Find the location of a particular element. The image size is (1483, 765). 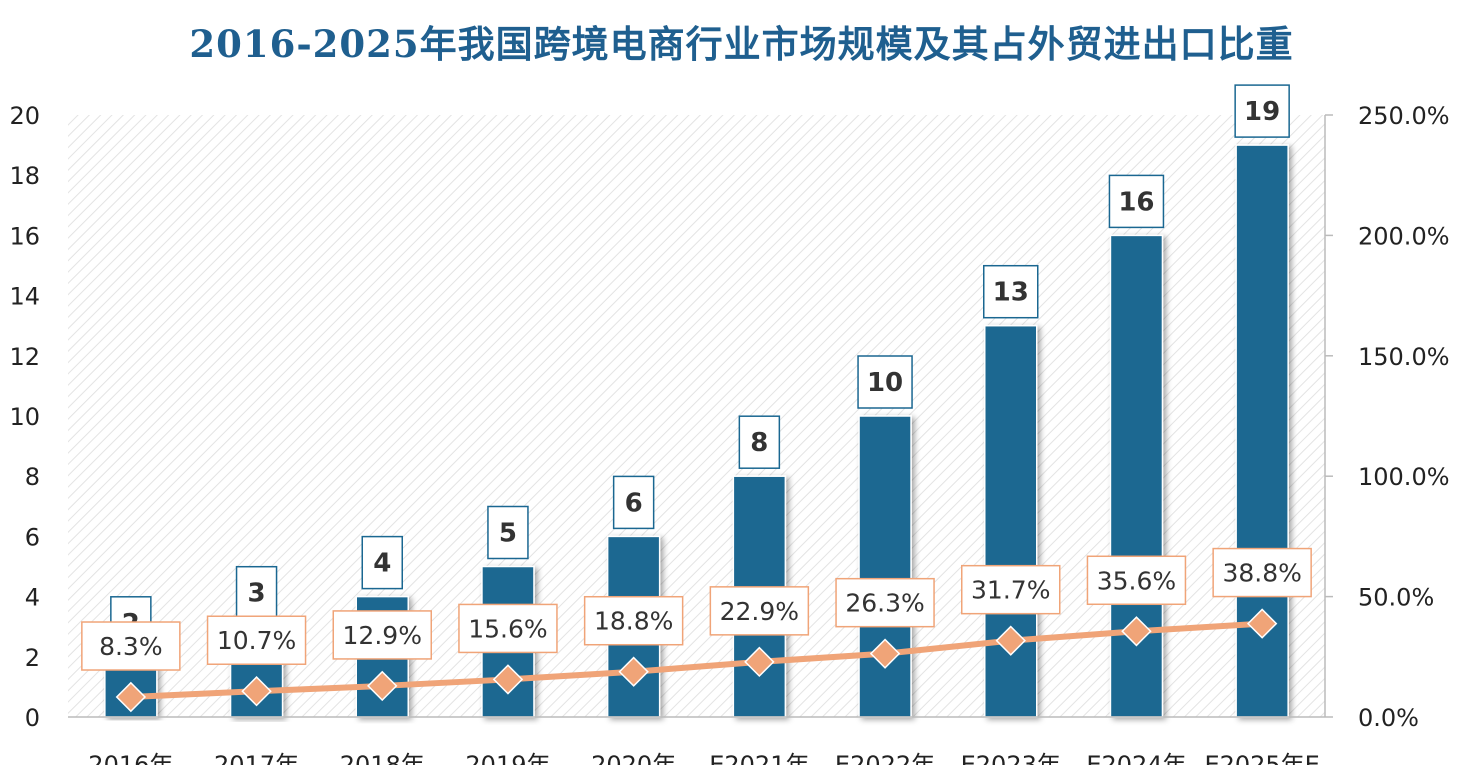

line-value-label-6: 26.3% is located at coordinates (884, 603).